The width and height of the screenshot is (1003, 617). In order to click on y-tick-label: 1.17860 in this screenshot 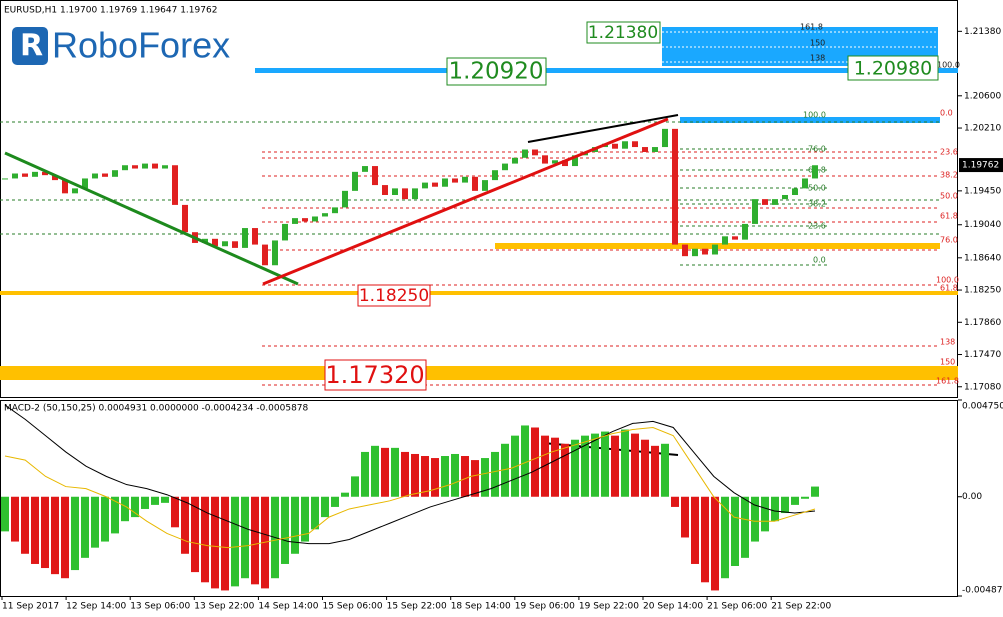, I will do `click(982, 323)`.